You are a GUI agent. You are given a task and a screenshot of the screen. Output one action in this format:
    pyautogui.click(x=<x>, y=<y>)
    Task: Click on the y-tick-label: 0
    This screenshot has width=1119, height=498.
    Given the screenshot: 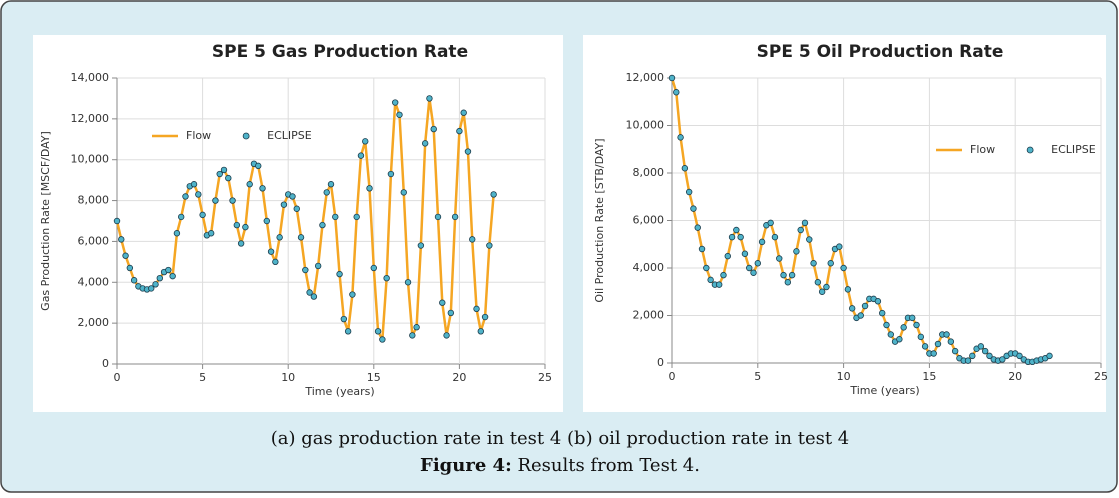 What is the action you would take?
    pyautogui.click(x=105, y=363)
    